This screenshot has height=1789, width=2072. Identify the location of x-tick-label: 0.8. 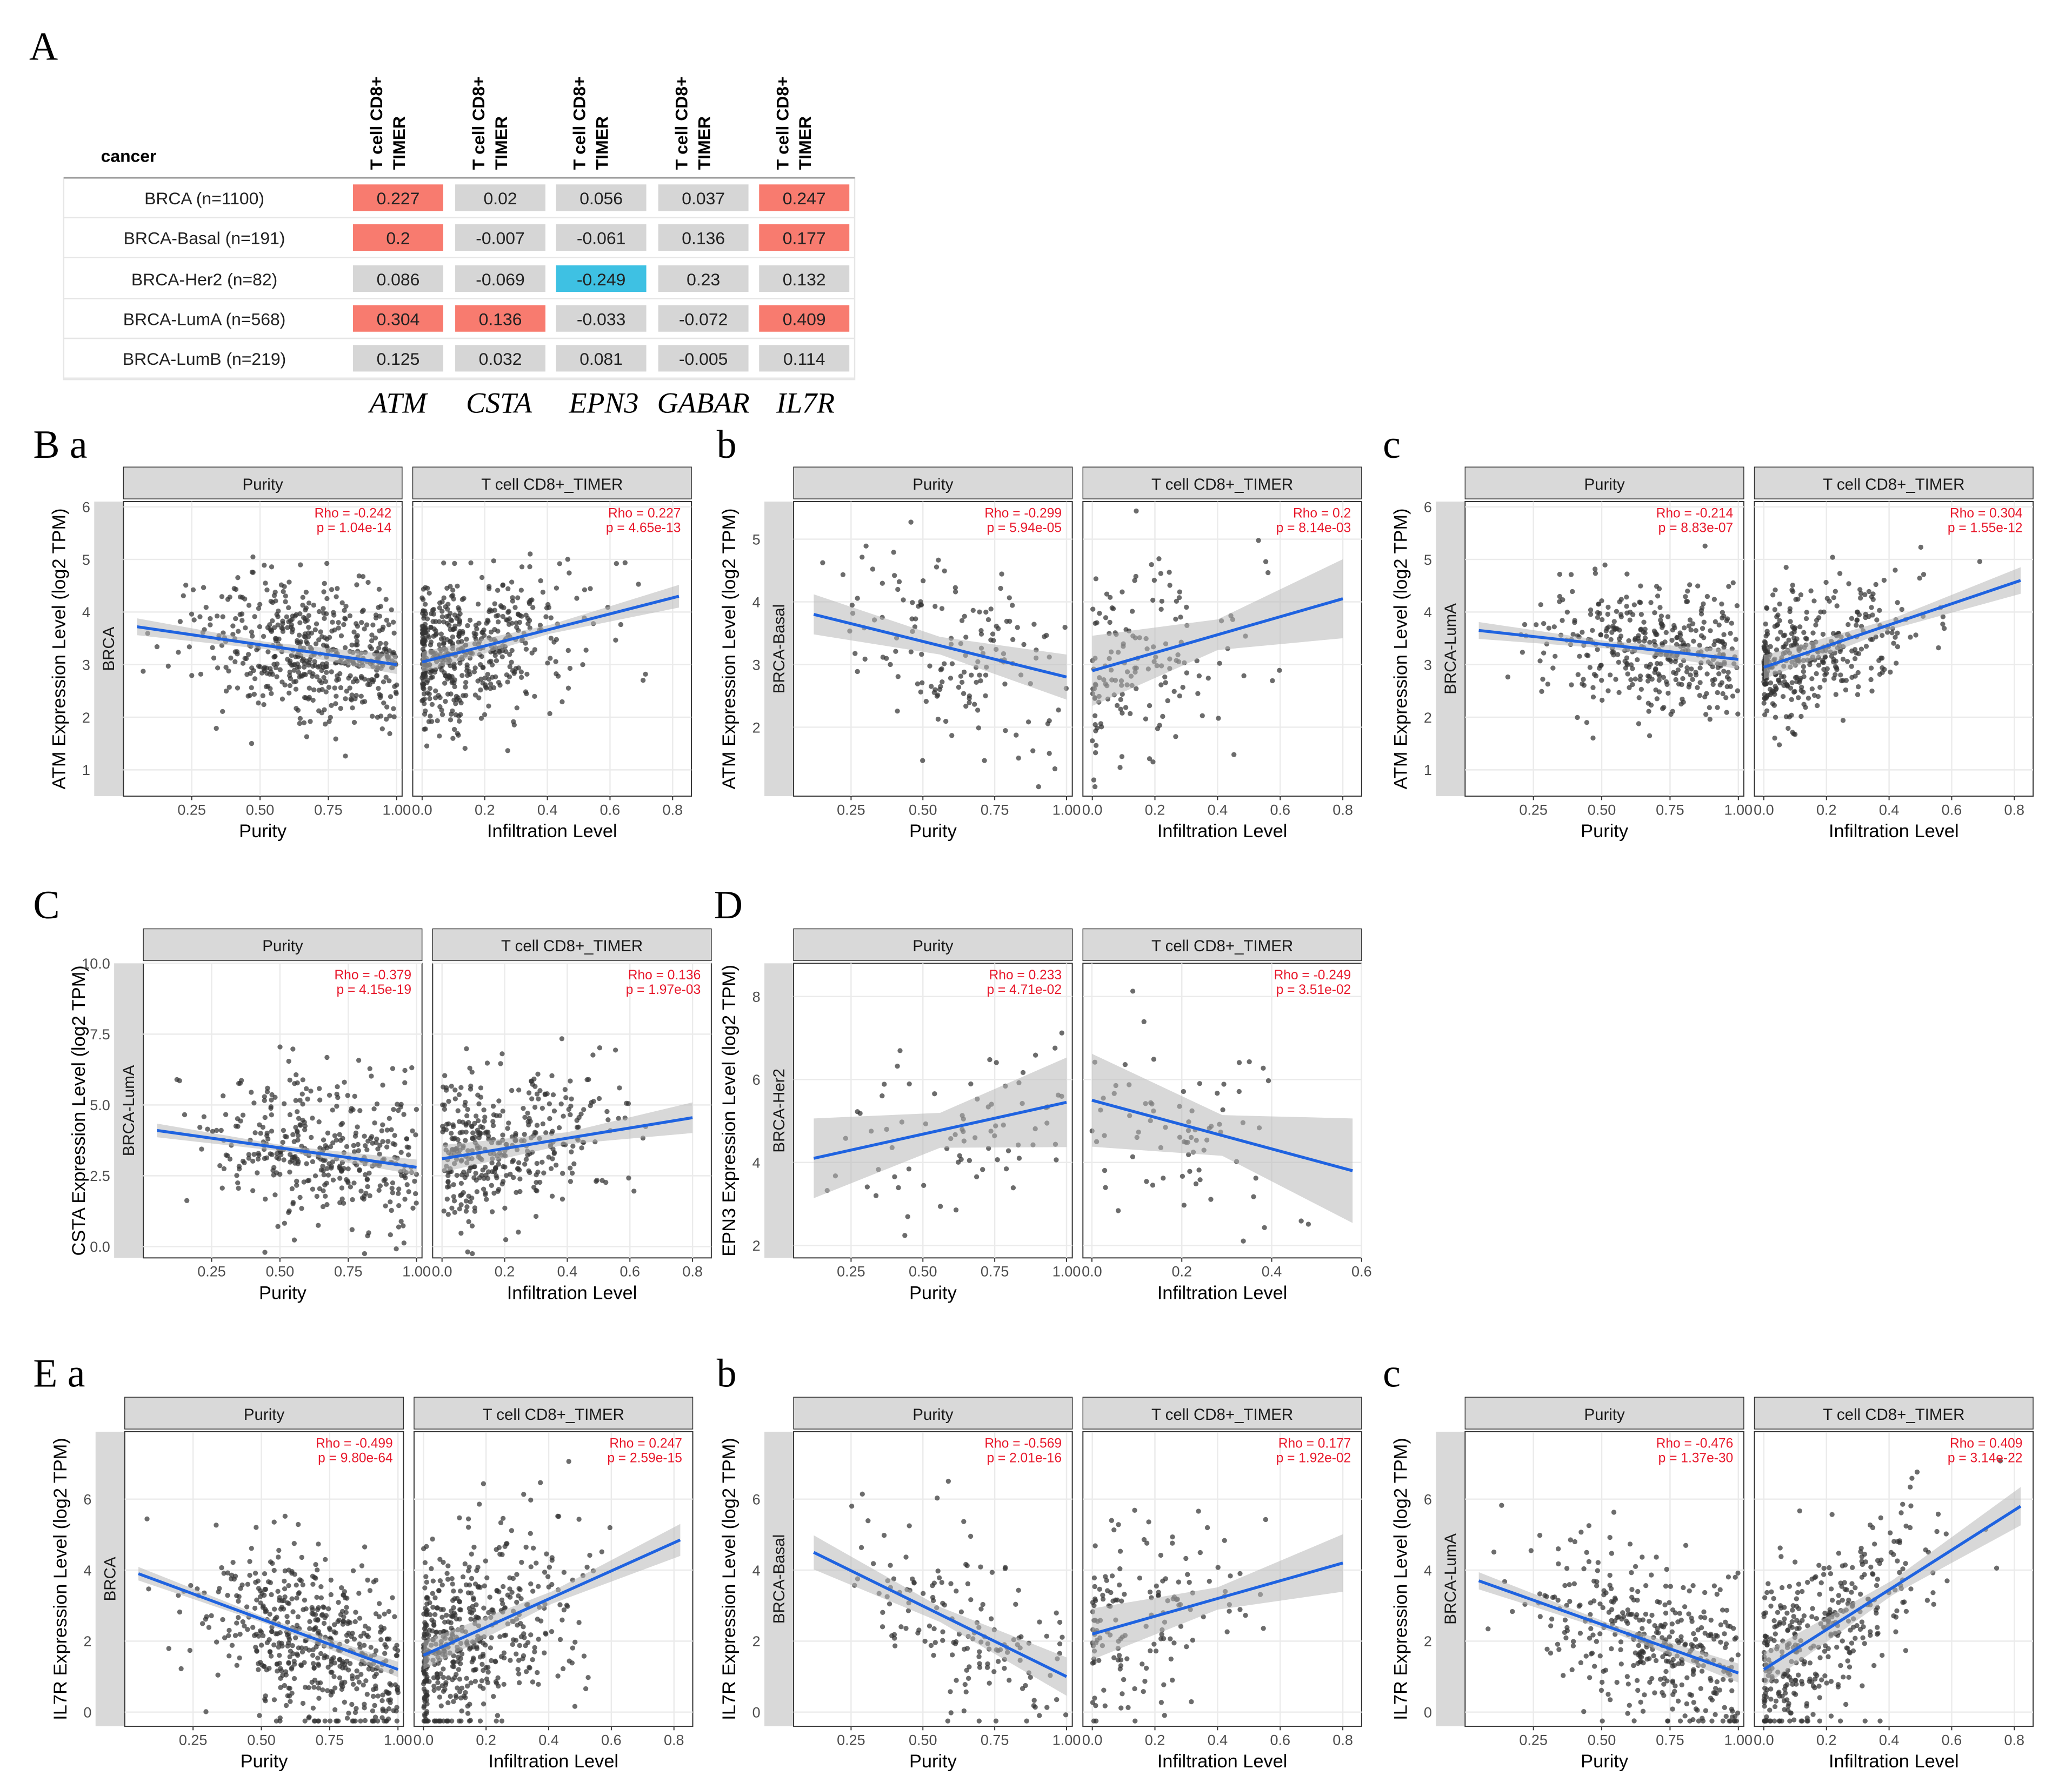
(674, 1740).